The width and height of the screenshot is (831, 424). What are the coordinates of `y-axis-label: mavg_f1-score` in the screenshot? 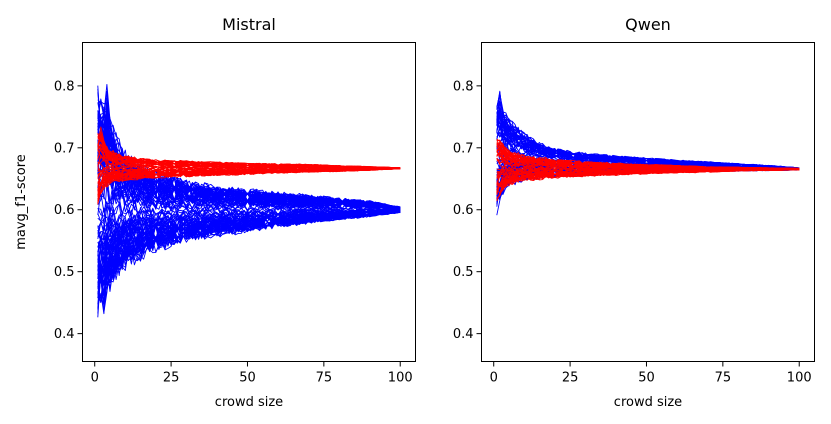 It's located at (21, 202).